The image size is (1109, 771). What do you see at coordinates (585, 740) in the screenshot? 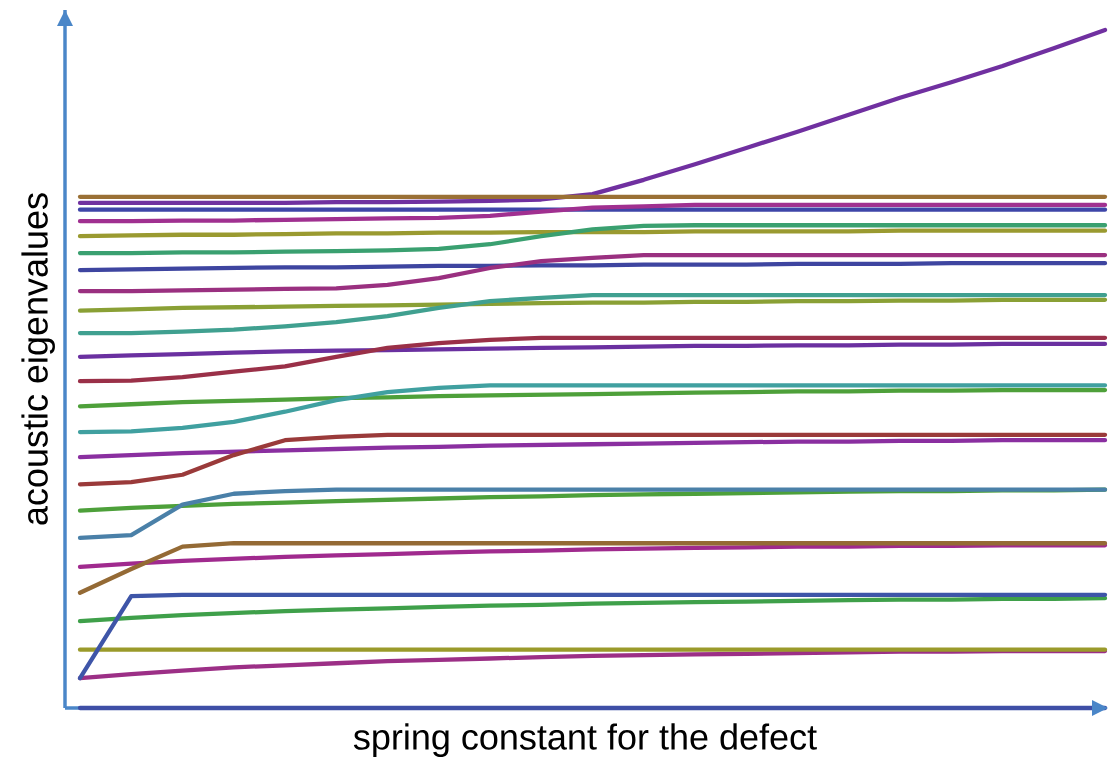
I see `x-axis-title: spring constant for the defect` at bounding box center [585, 740].